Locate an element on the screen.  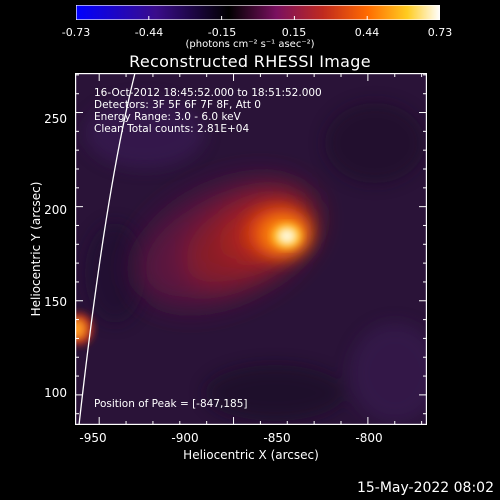
annotation-time-range: 16-Oct-2012 18:45:52.000 to 18:51:52.000 is located at coordinates (208, 93).